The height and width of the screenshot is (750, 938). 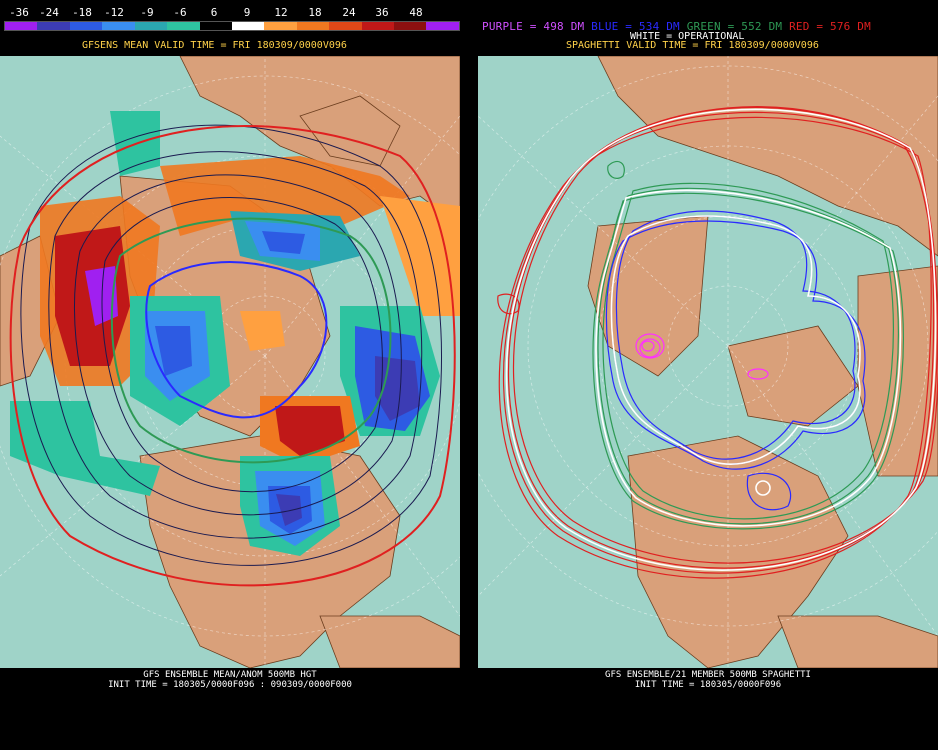 What do you see at coordinates (349, 12) in the screenshot?
I see `colorbar-label: 24` at bounding box center [349, 12].